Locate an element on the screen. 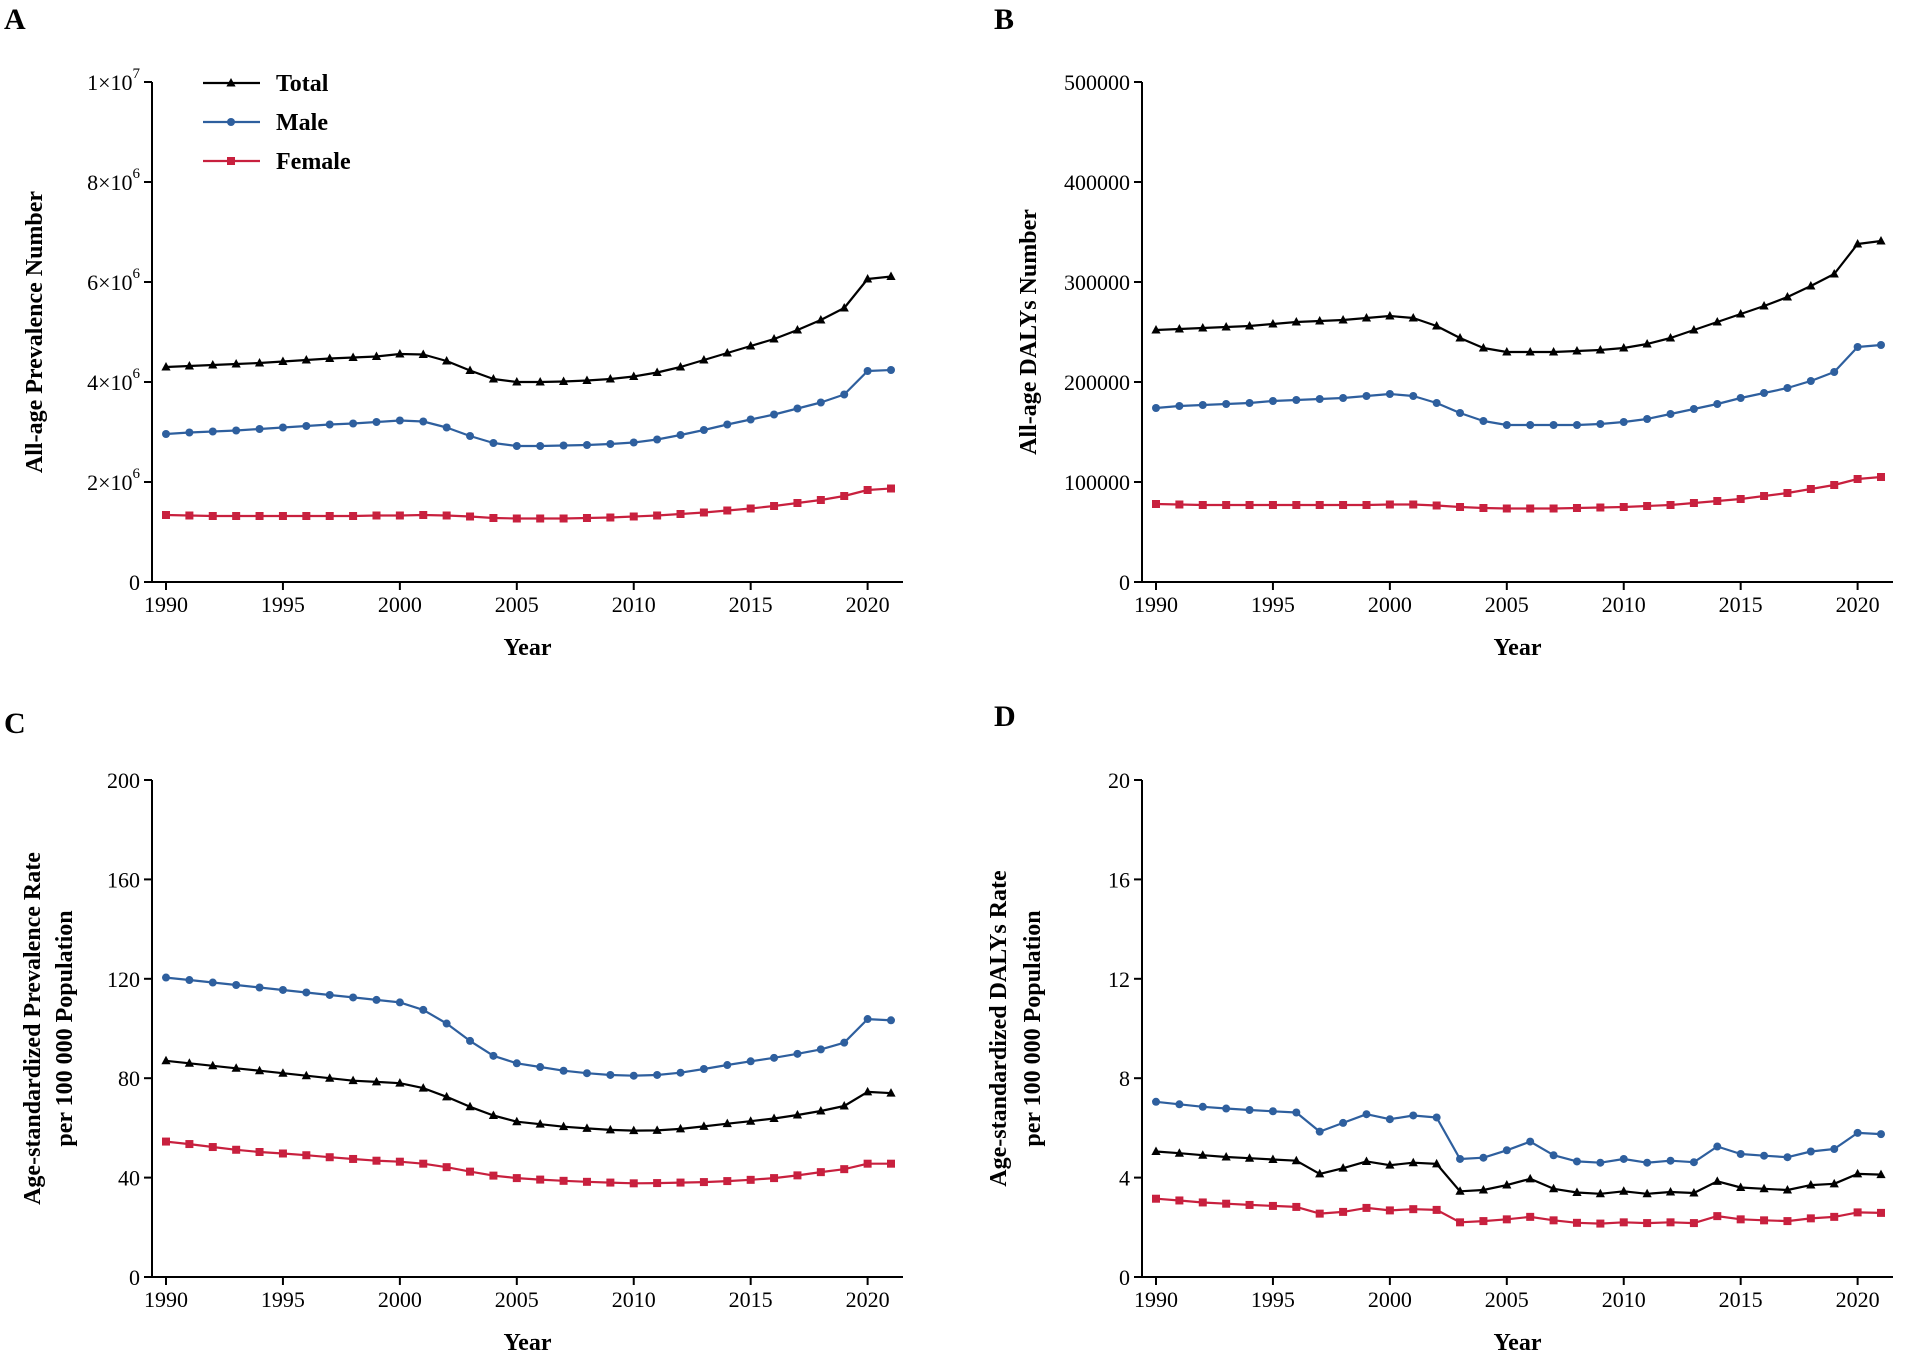 This screenshot has height=1355, width=1905. y-tick-label: 300000 is located at coordinates (1097, 282).